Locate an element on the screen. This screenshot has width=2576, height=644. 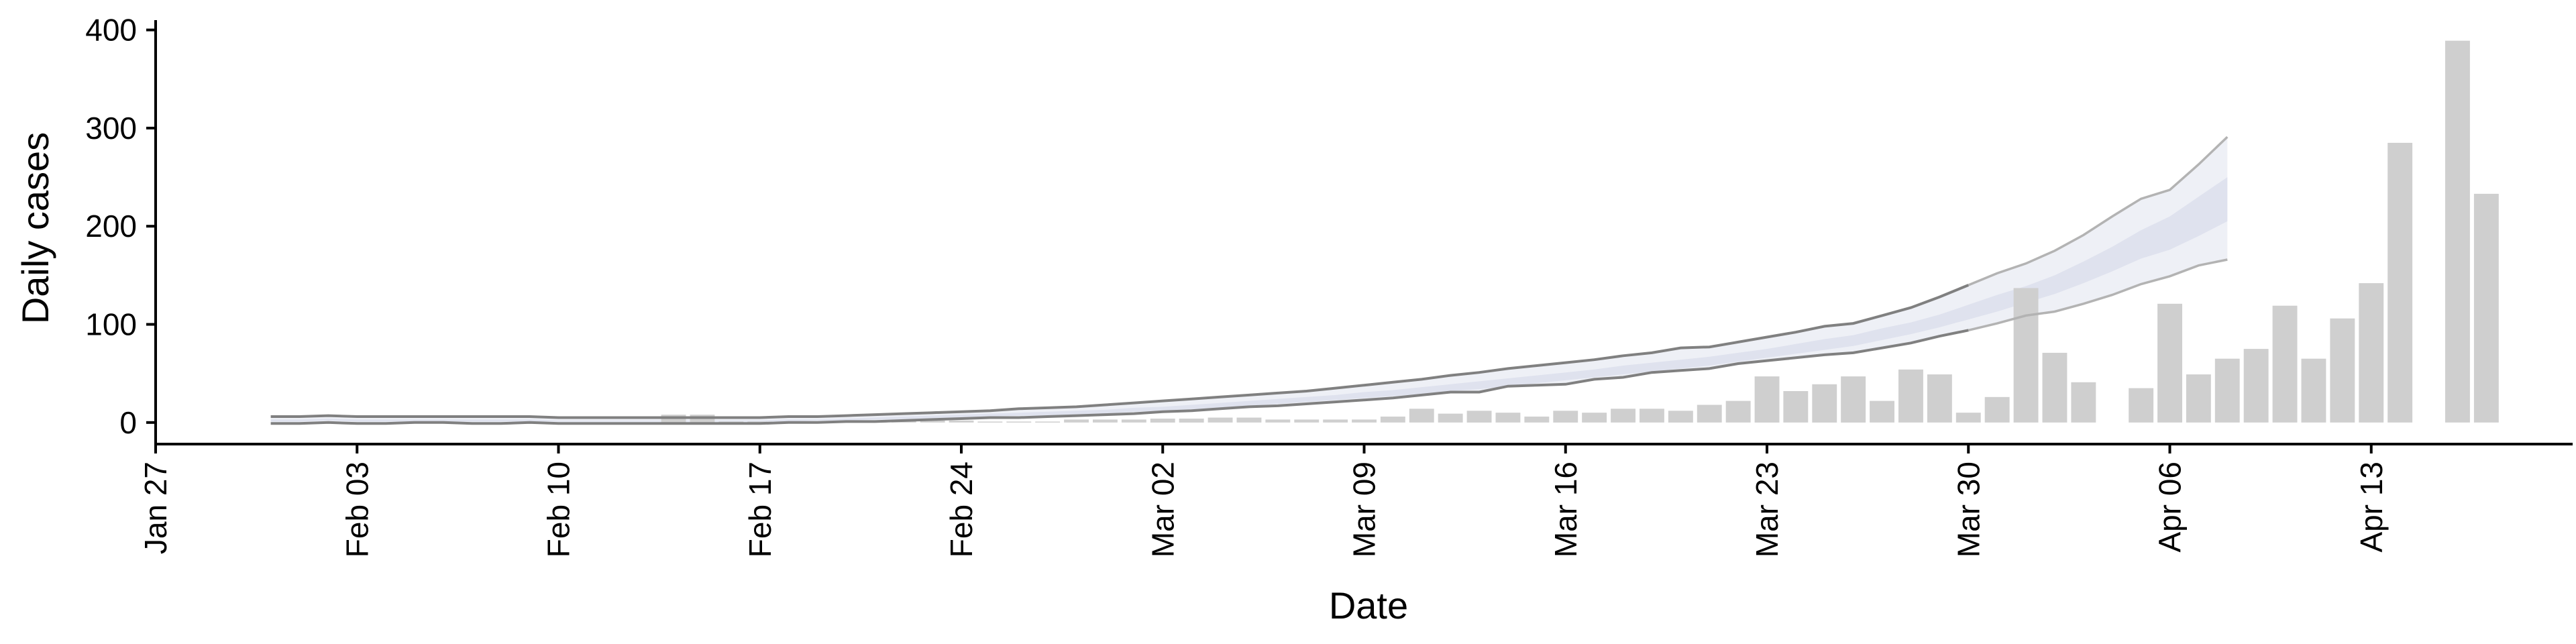
x-tick-label: Apr 13 is located at coordinates (2371, 507).